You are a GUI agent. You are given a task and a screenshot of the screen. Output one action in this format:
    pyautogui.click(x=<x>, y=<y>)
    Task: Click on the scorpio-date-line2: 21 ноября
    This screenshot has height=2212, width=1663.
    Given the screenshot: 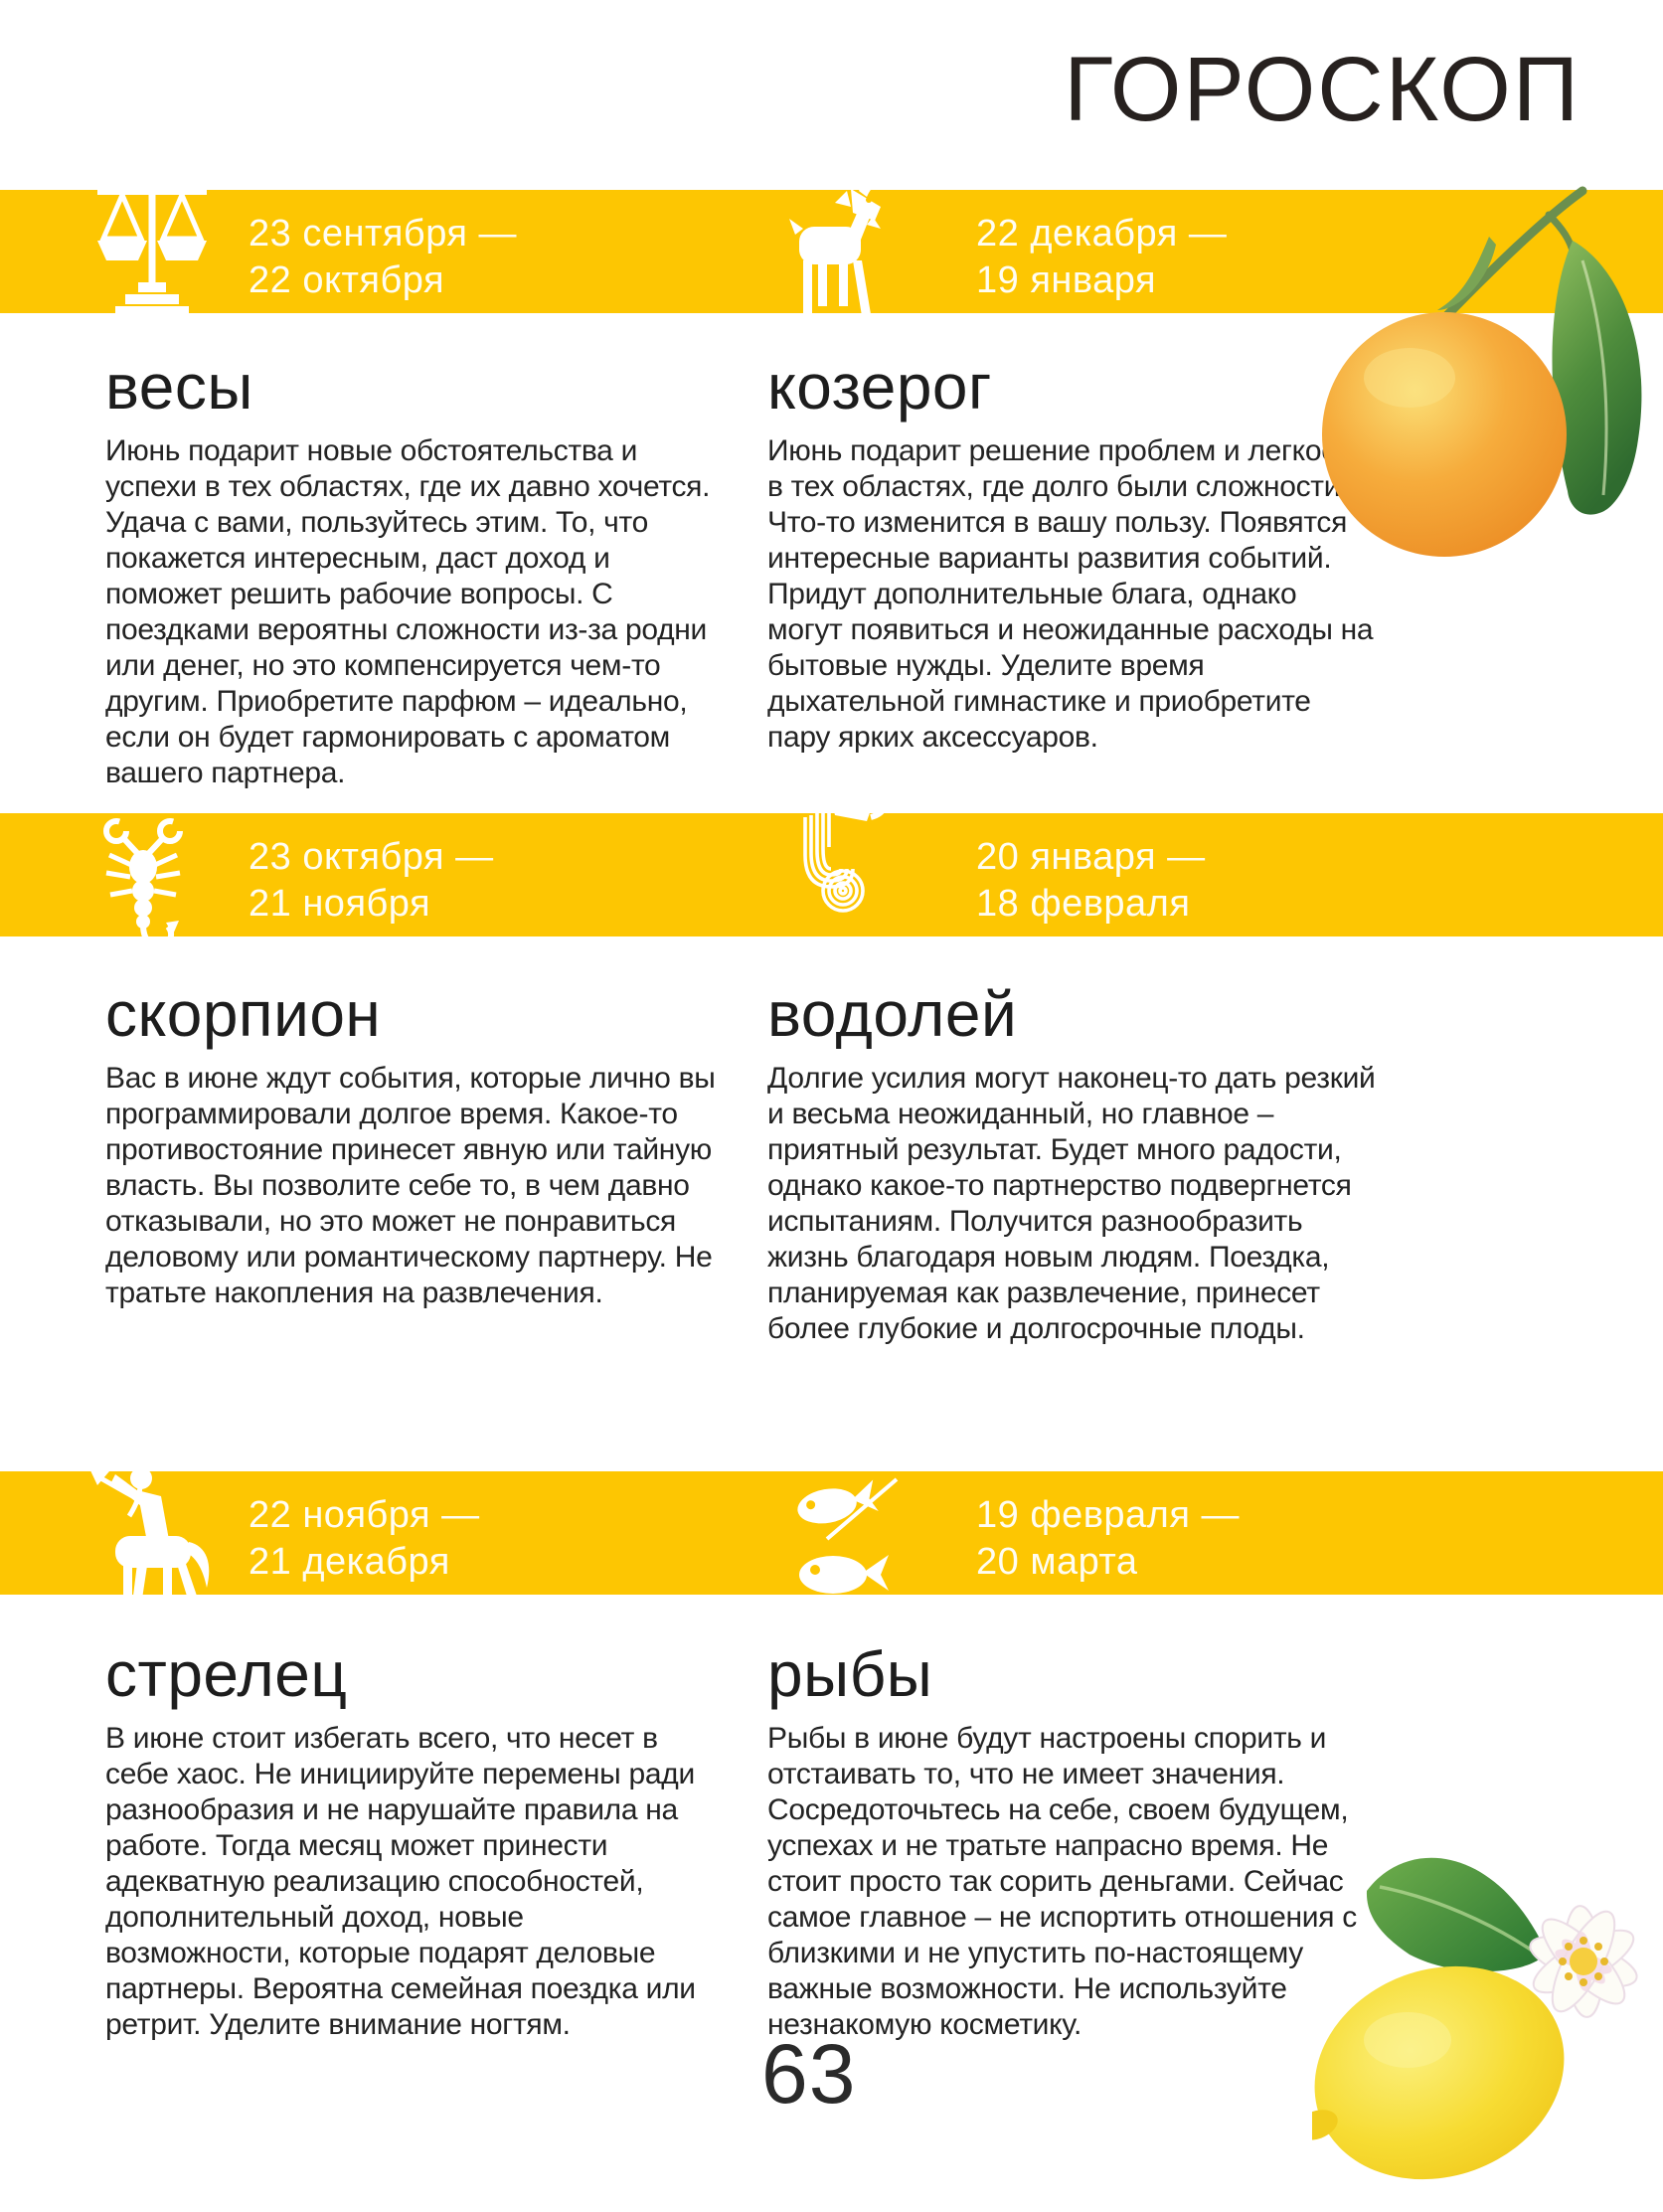 What is the action you would take?
    pyautogui.click(x=340, y=904)
    